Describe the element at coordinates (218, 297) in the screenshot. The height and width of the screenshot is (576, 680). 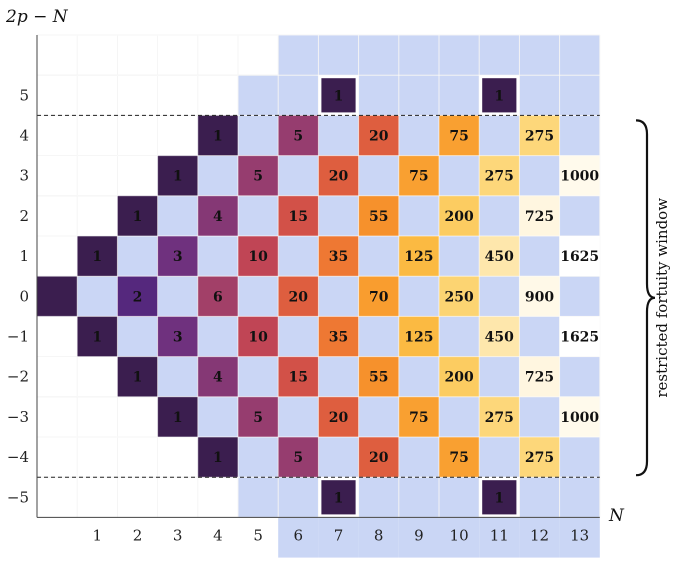
I see `cell-value-label: 6` at that location.